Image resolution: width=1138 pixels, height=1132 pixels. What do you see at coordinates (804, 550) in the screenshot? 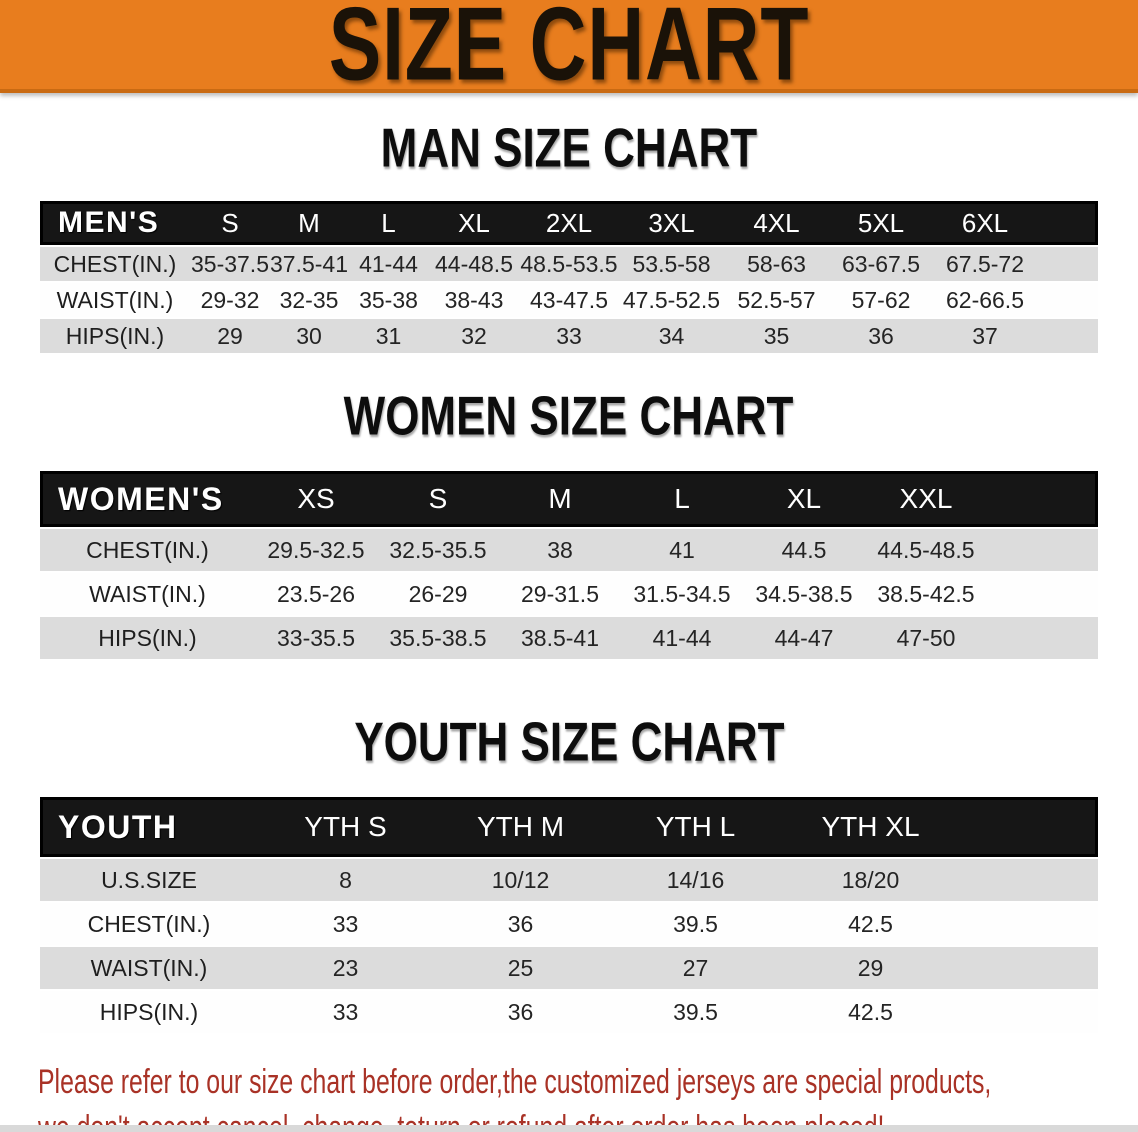
I see `value-cell: 44.5` at bounding box center [804, 550].